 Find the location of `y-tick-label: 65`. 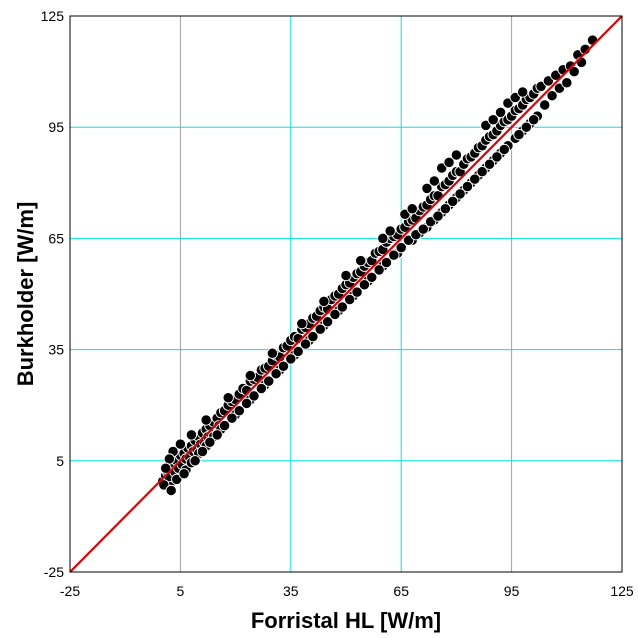

y-tick-label: 65 is located at coordinates (56, 238).